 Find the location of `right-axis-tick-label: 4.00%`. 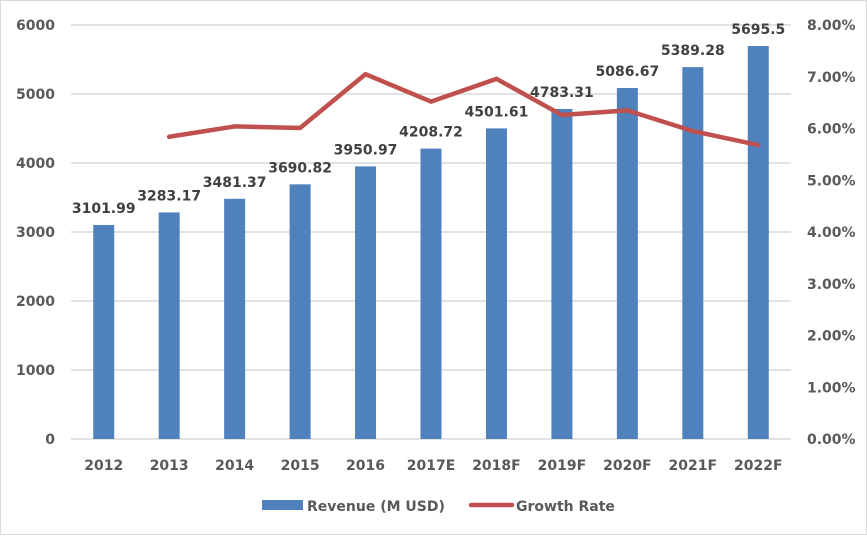

right-axis-tick-label: 4.00% is located at coordinates (831, 233).